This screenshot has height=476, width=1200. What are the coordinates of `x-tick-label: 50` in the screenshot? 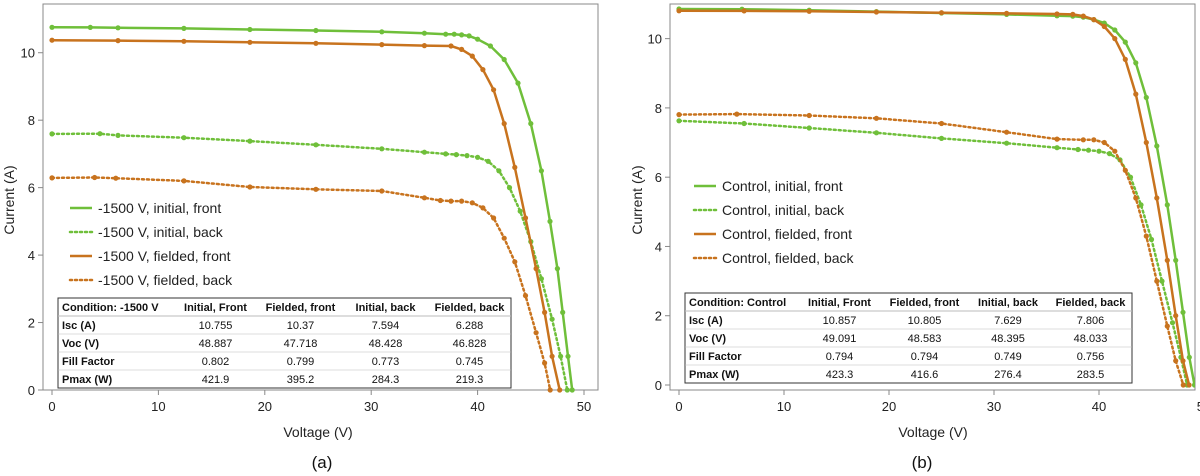 It's located at (1198, 406).